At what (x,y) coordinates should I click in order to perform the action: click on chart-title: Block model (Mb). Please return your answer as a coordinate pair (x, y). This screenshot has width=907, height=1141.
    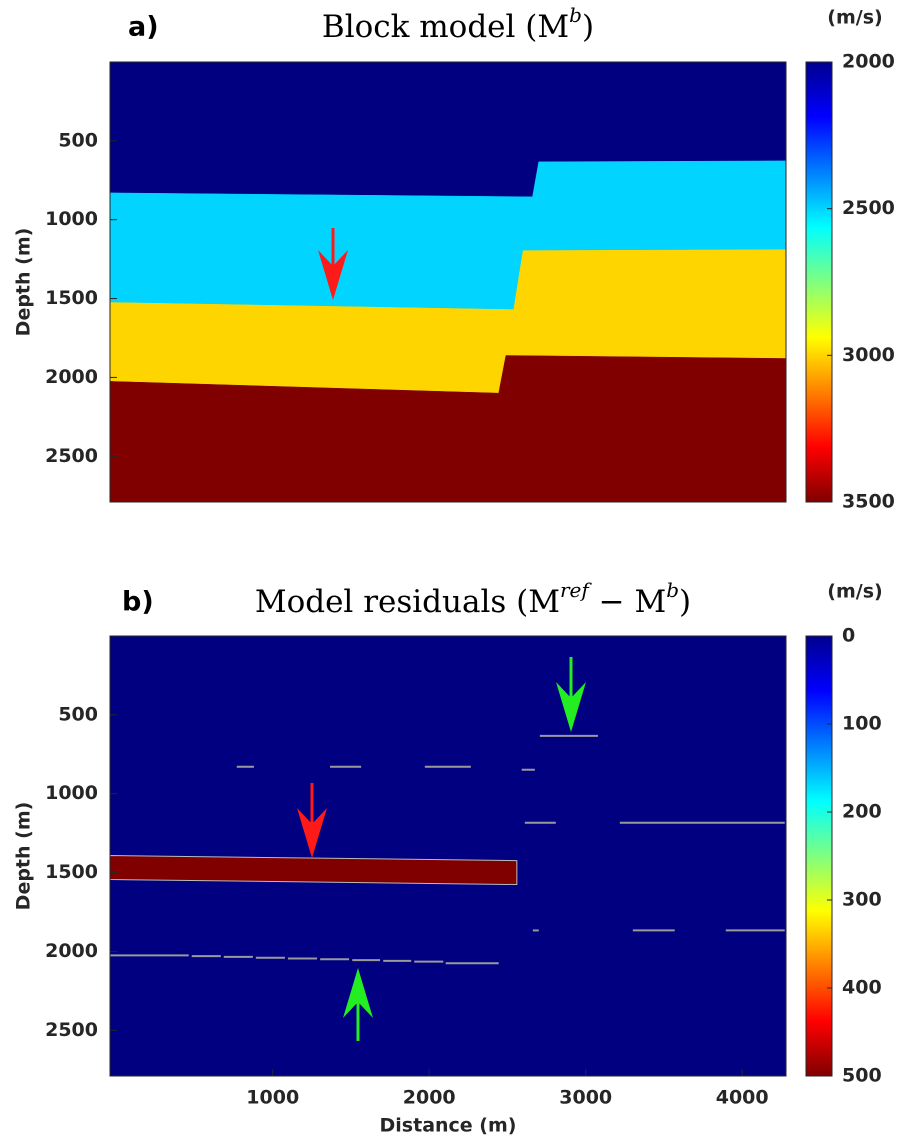
    Looking at the image, I should click on (458, 24).